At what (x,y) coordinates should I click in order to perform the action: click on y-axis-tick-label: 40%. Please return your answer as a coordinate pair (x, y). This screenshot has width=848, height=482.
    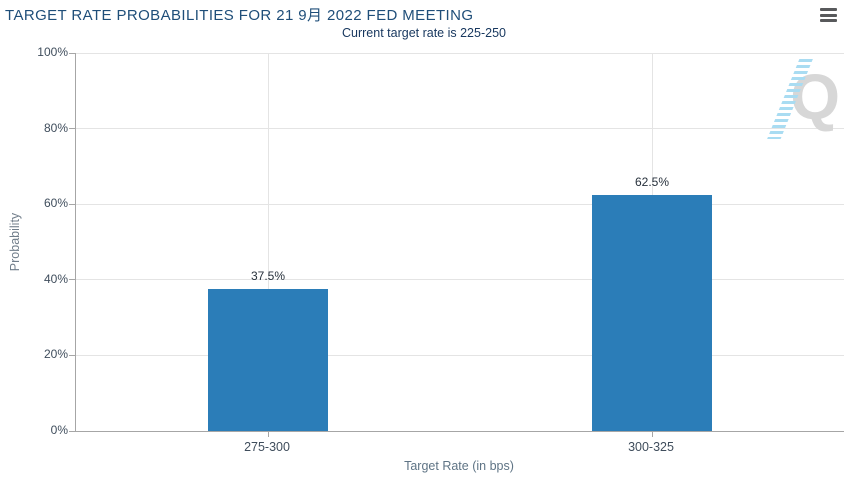
    Looking at the image, I should click on (55, 278).